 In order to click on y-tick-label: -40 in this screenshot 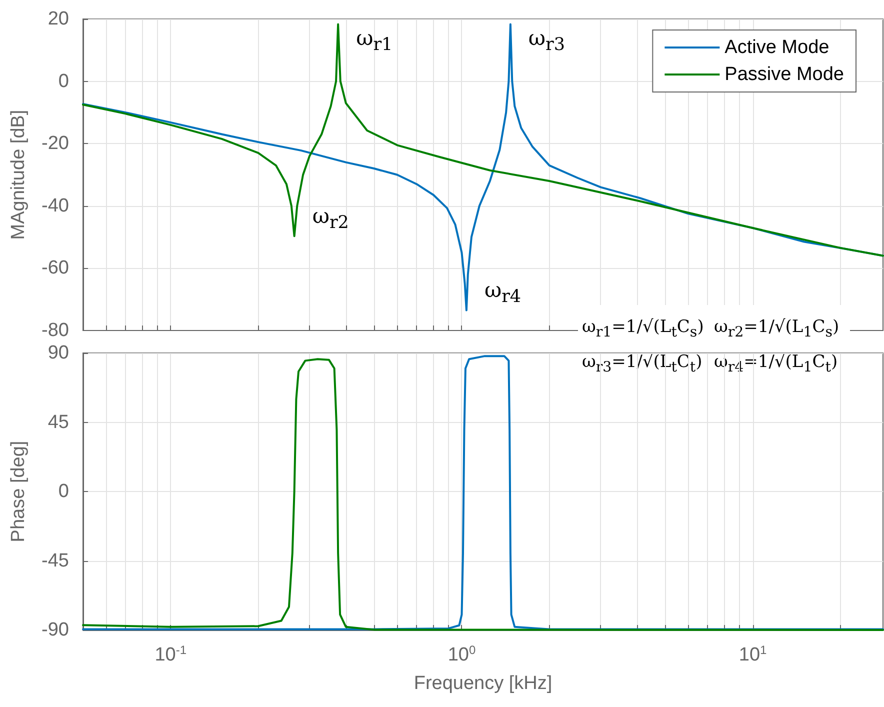, I will do `click(55, 205)`.